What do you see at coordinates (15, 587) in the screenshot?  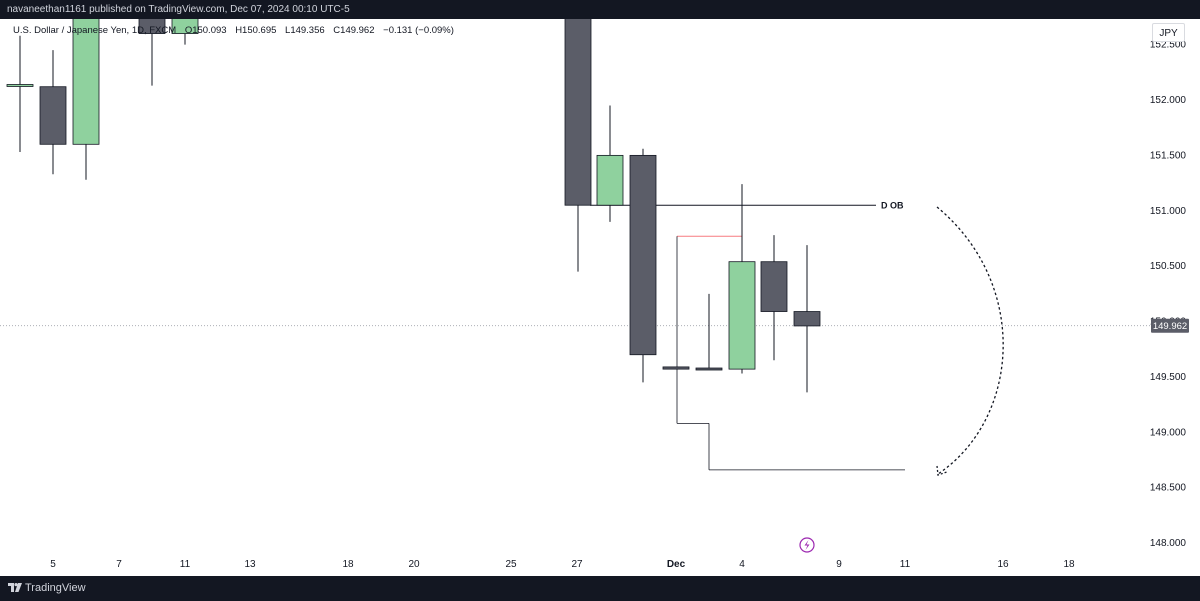 I see `tradingview-icon` at bounding box center [15, 587].